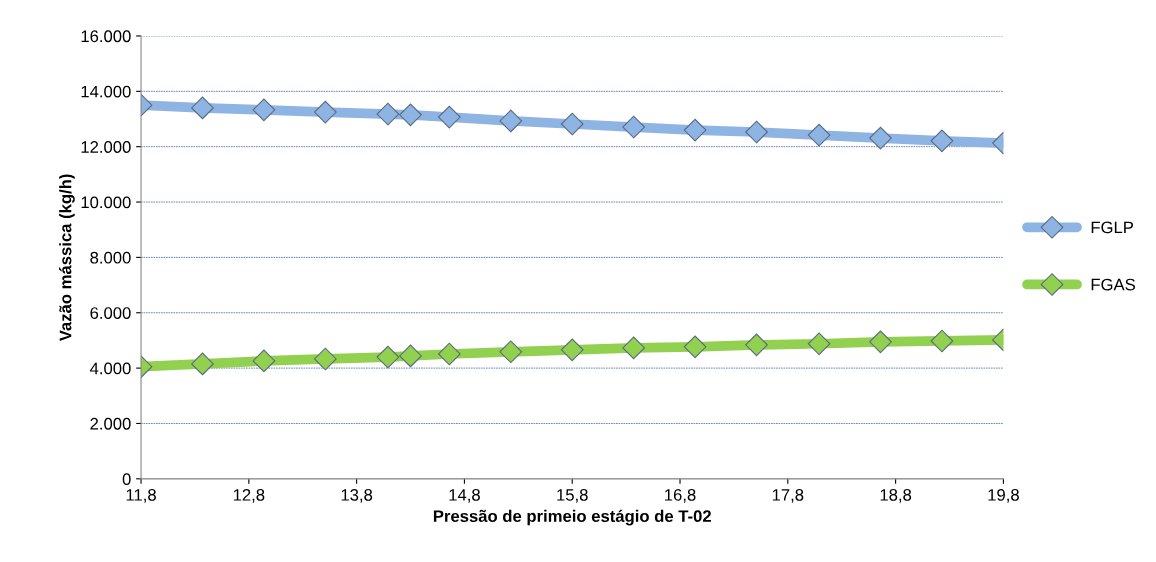 The height and width of the screenshot is (562, 1156). Describe the element at coordinates (110, 423) in the screenshot. I see `y-tick-label: 2.000` at that location.